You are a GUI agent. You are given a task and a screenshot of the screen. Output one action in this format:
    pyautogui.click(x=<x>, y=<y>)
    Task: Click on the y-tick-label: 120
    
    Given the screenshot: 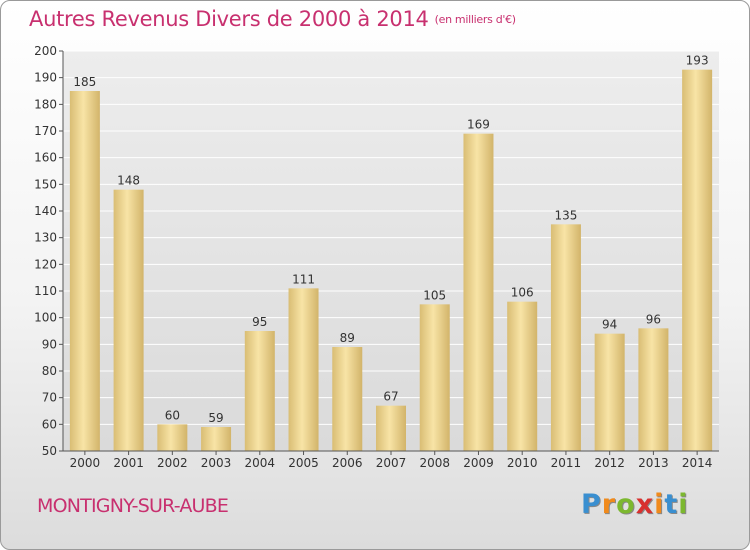 What is the action you would take?
    pyautogui.click(x=45, y=264)
    